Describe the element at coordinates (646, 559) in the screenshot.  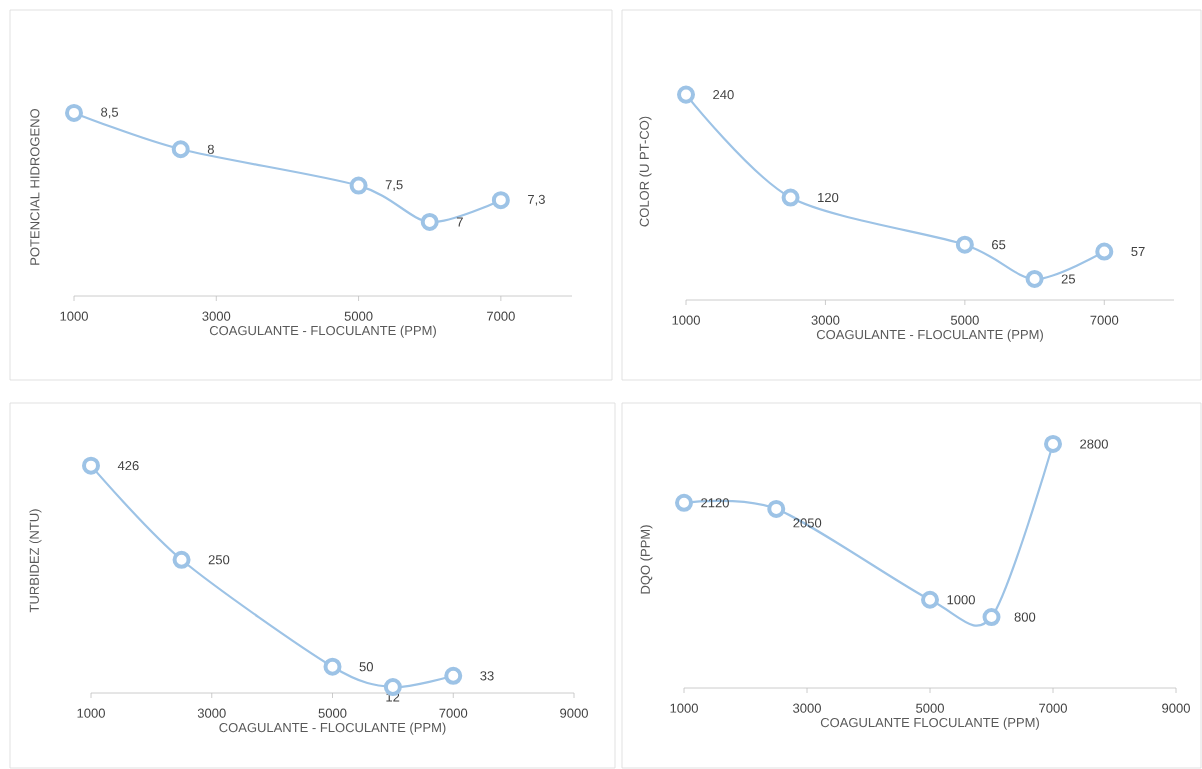
I see `y-axis-title: DQO (PPM)` at that location.